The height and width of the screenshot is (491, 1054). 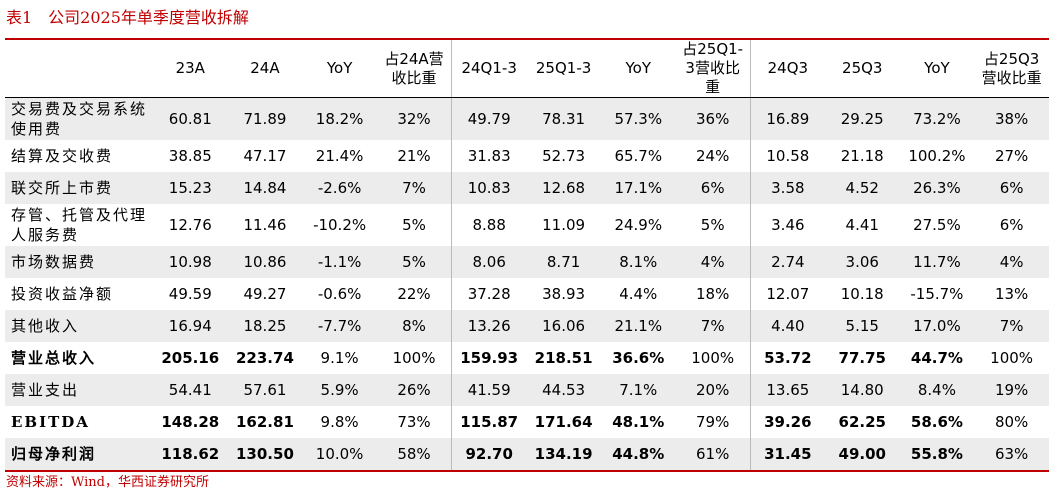 I want to click on value-cell: 18.25, so click(x=265, y=326).